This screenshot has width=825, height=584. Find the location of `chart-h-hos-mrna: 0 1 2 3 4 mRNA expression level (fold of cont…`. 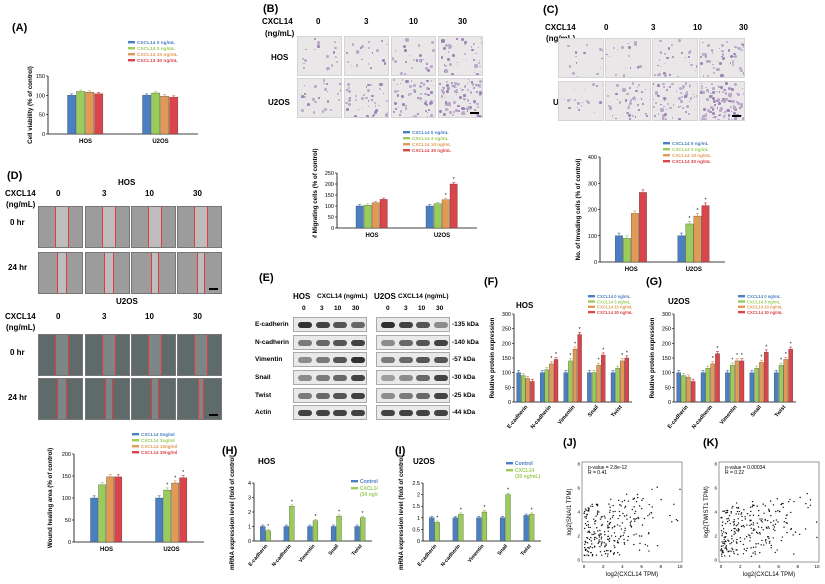

chart-h-hos-mrna: 0 1 2 3 4 mRNA expression level (fold of cont… is located at coordinates (303, 512).